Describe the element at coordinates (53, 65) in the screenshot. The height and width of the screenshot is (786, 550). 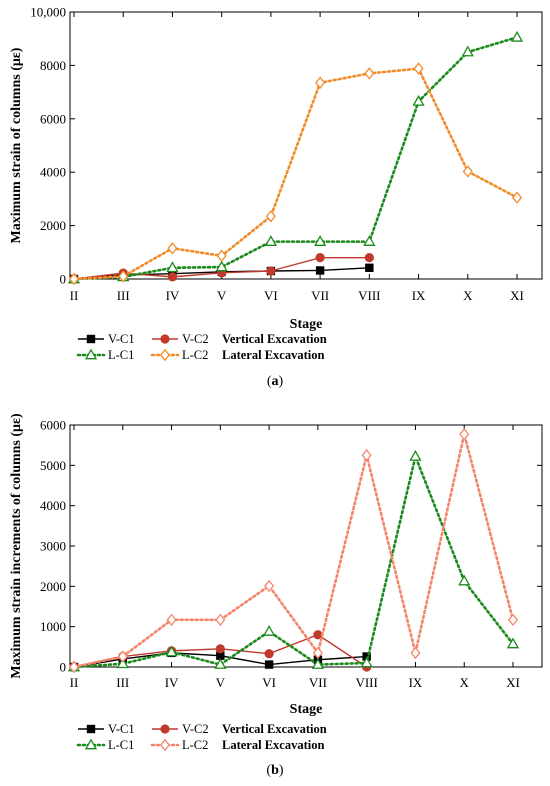
I see `y-tick-label: 8000` at that location.